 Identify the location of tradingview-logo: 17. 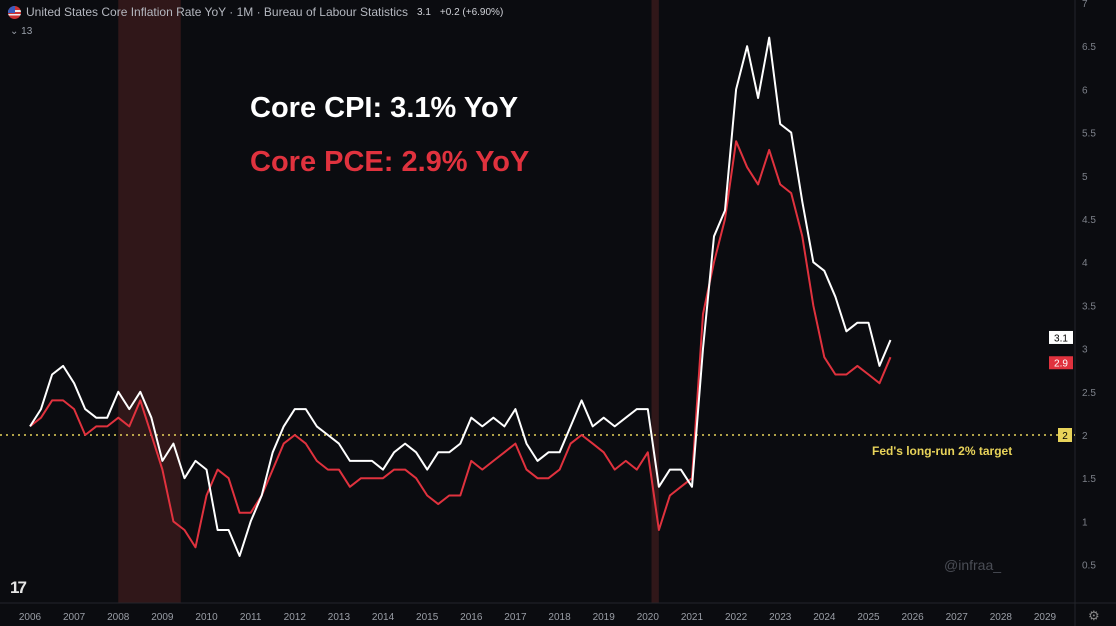
(18, 587).